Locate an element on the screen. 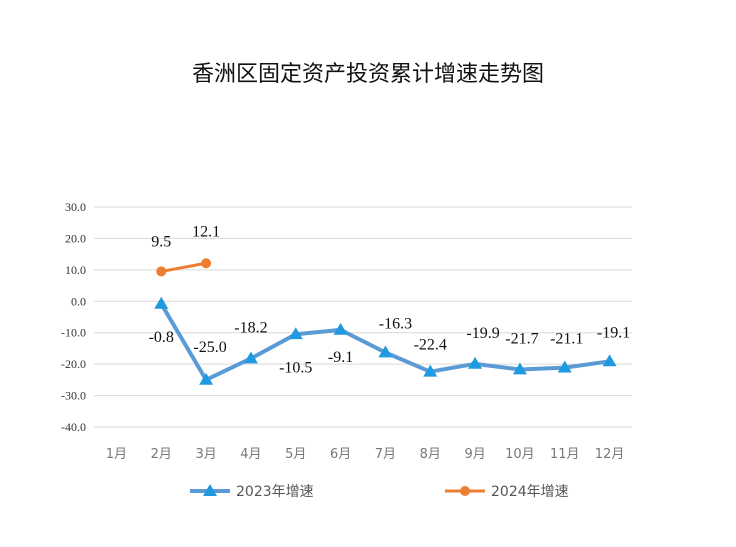  series is located at coordinates (385, 321).